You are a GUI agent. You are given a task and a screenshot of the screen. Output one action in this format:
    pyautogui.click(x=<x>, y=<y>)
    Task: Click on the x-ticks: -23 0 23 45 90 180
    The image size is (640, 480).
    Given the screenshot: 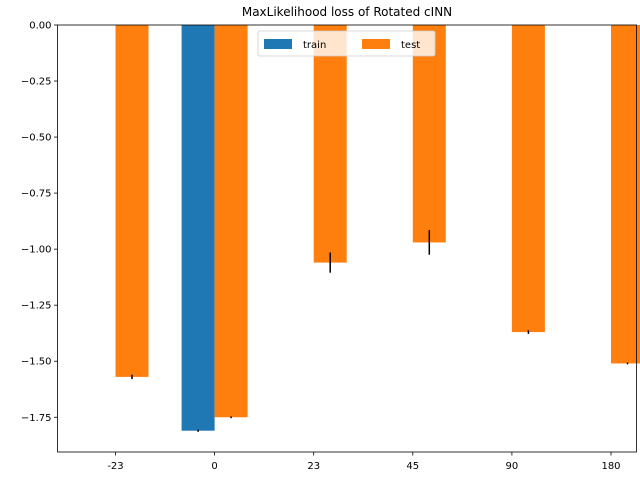 What is the action you would take?
    pyautogui.click(x=364, y=462)
    